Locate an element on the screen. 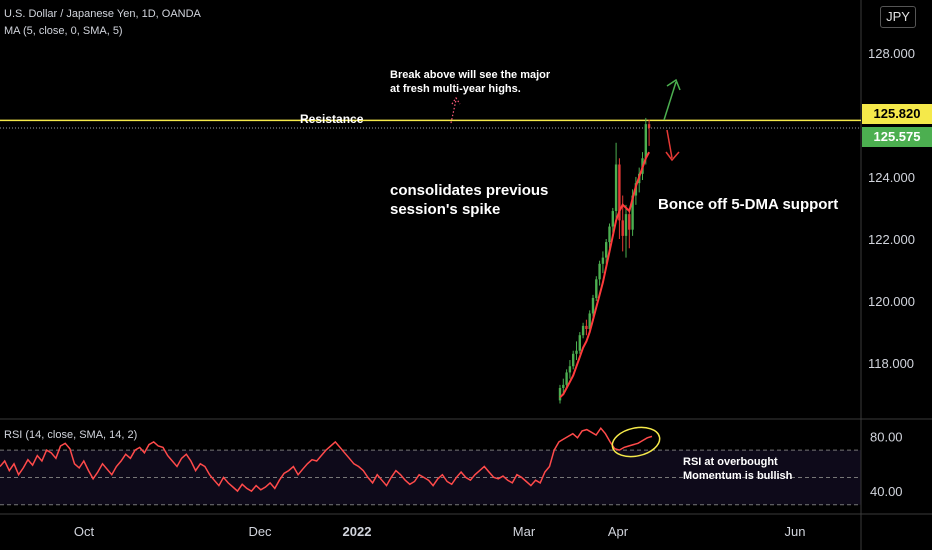 The width and height of the screenshot is (932, 550). rsi-note-line-2: Momentum is bullish is located at coordinates (738, 476).